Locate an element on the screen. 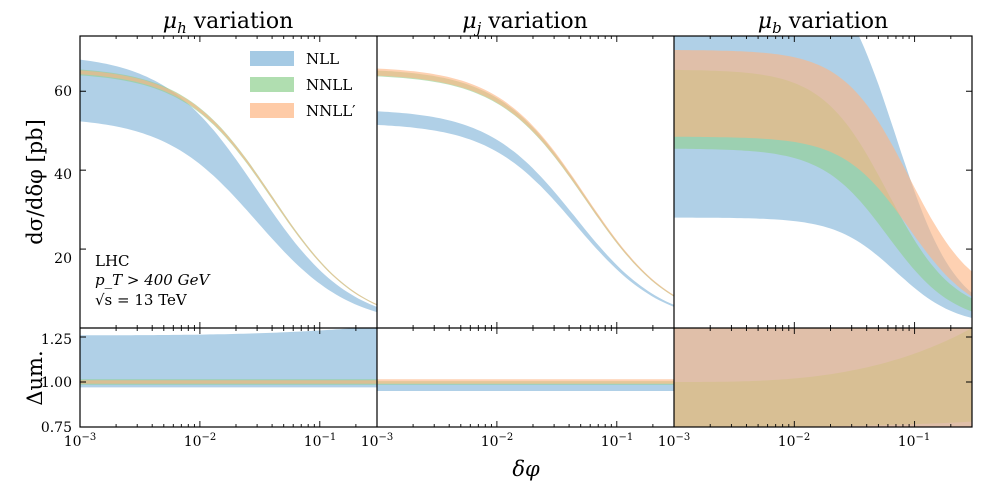  y-tick-label: 40 is located at coordinates (63, 175).